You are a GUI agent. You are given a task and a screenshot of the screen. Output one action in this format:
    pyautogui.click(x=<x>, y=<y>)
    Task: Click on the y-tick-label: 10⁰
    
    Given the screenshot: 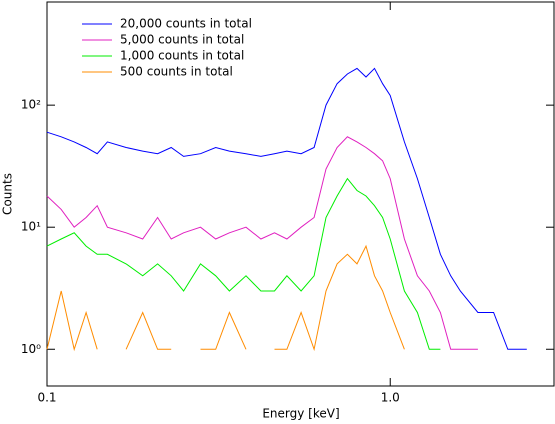 What is the action you would take?
    pyautogui.click(x=31, y=349)
    